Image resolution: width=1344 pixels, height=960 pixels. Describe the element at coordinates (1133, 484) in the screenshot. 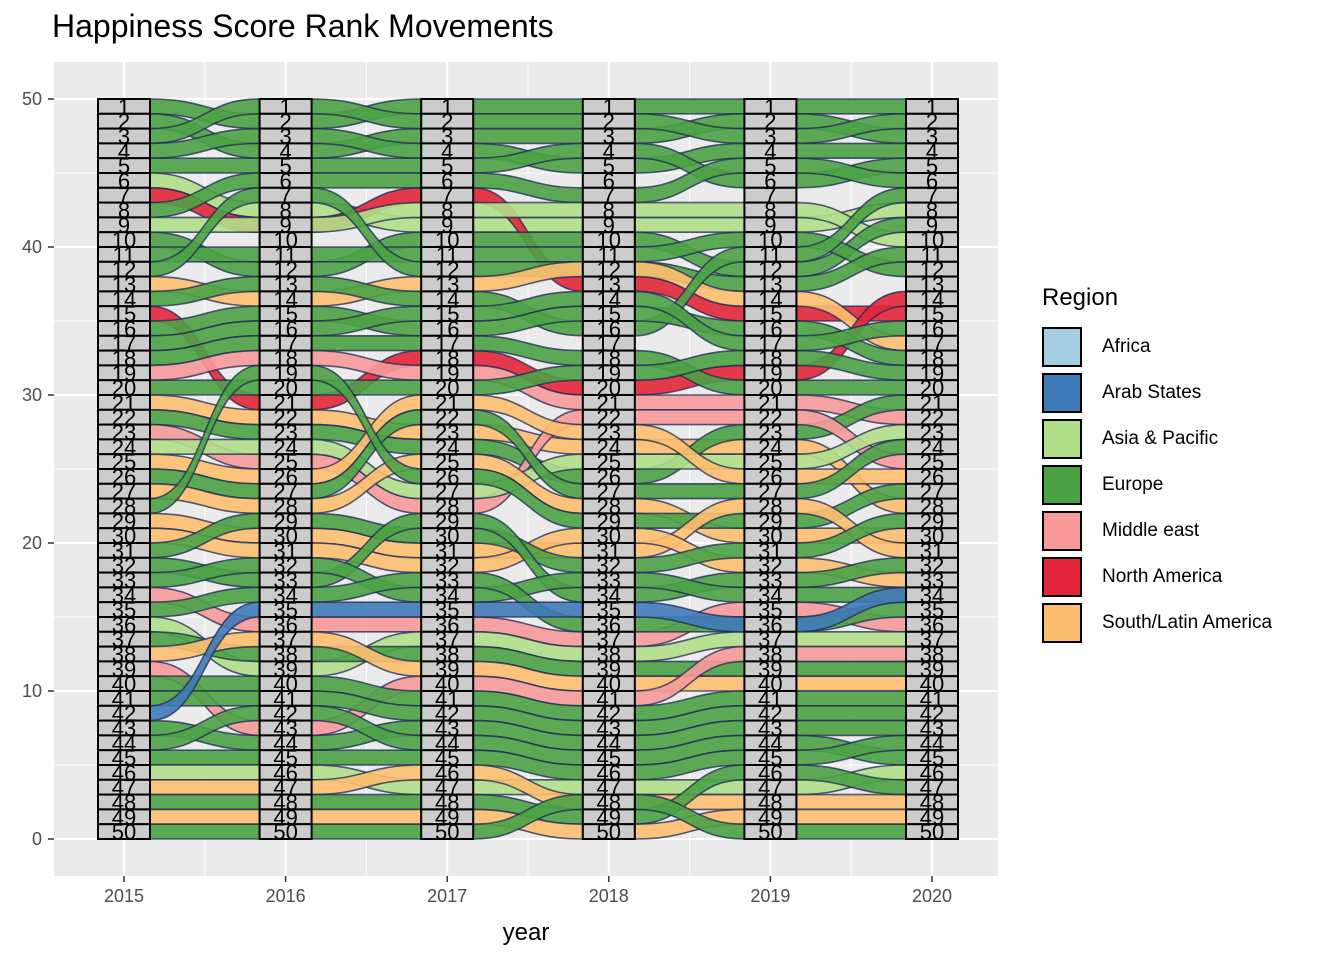

I see `legend-label: Europe` at that location.